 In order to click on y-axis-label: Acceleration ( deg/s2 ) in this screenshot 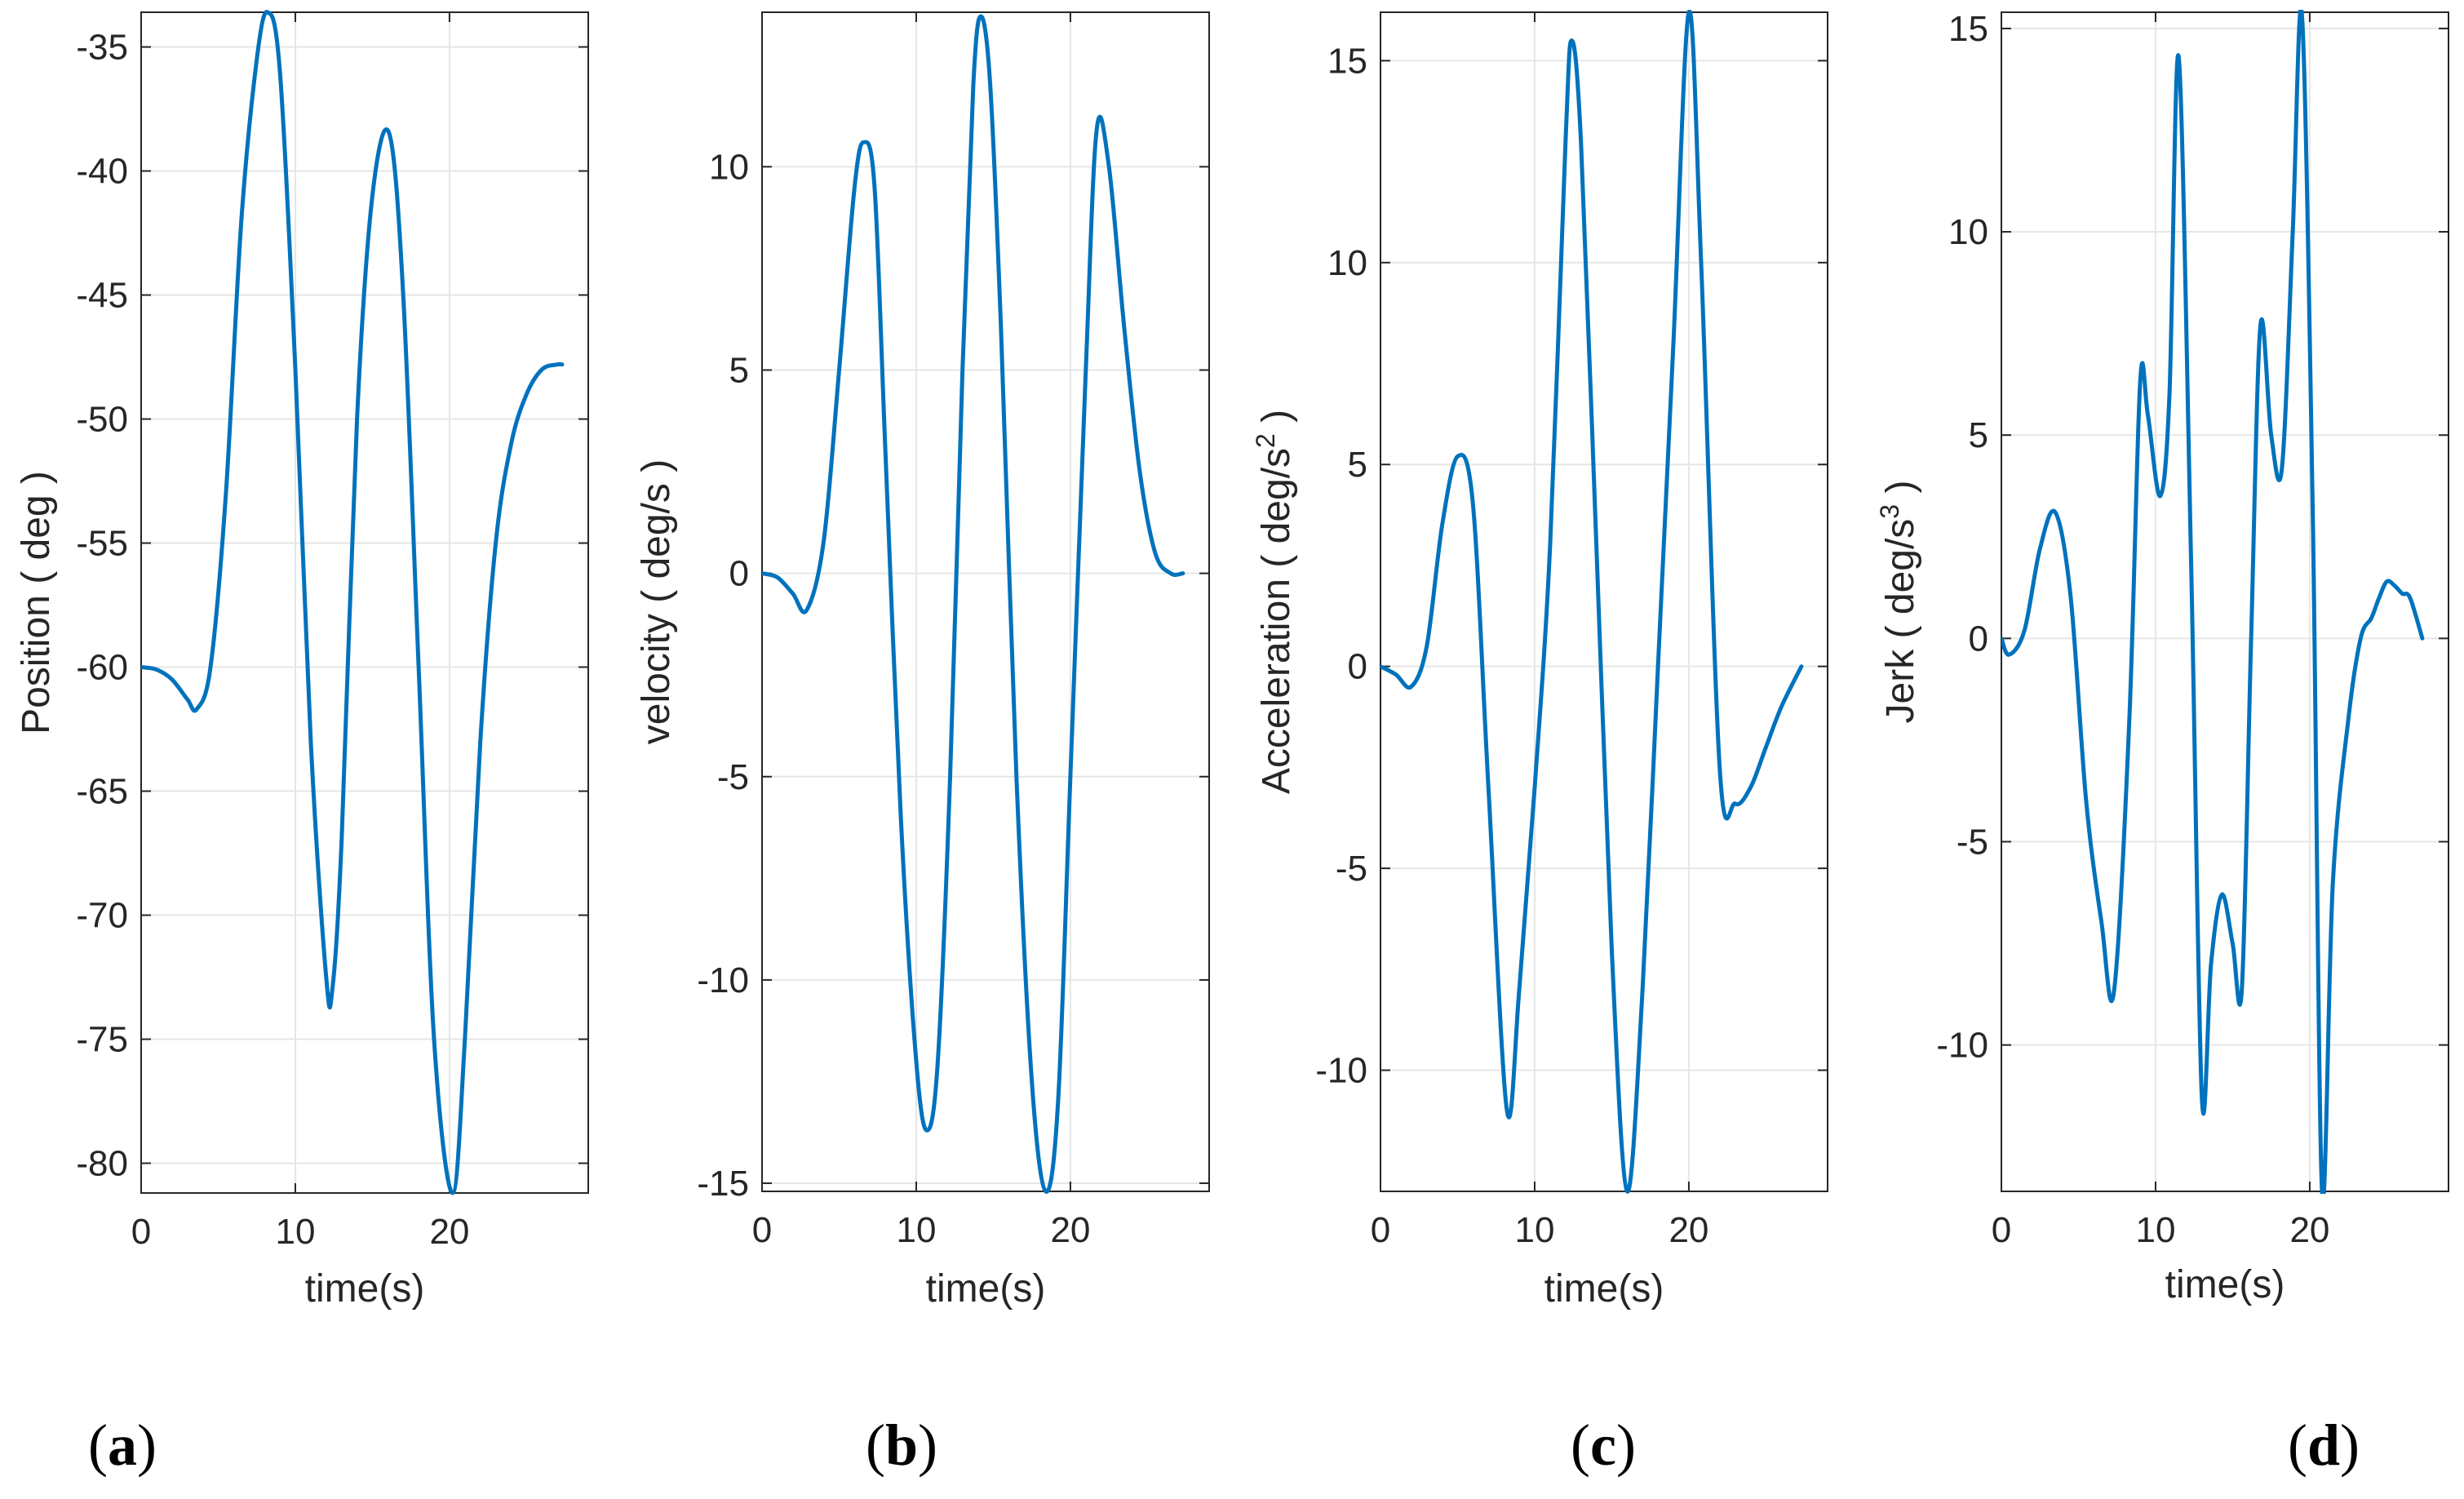, I will do `click(1274, 602)`.